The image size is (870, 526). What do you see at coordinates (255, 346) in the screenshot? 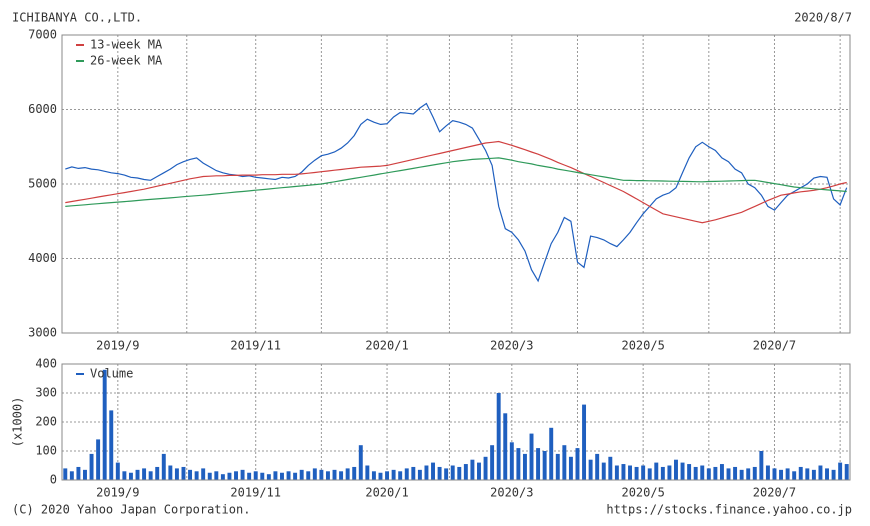
I see `x-tick-label: 2019/11` at bounding box center [255, 346].